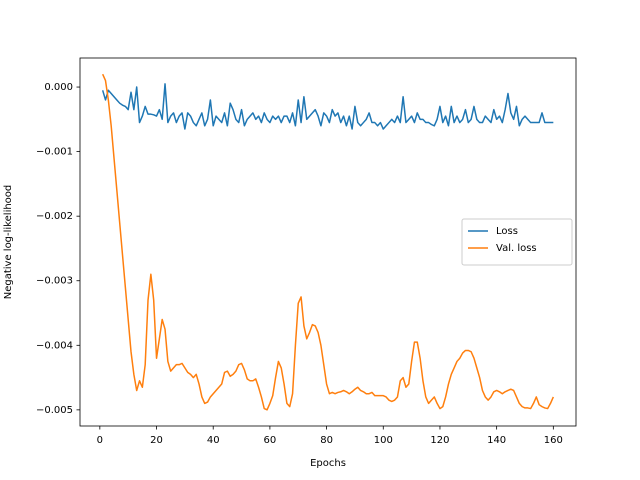 The image size is (640, 480). What do you see at coordinates (156, 440) in the screenshot?
I see `x-tick-label: 20` at bounding box center [156, 440].